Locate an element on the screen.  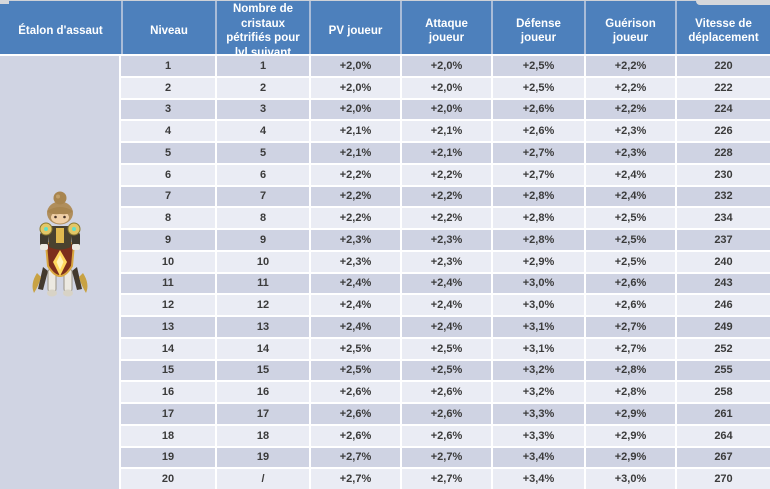
cell-vitesse: 230 is located at coordinates (722, 174).